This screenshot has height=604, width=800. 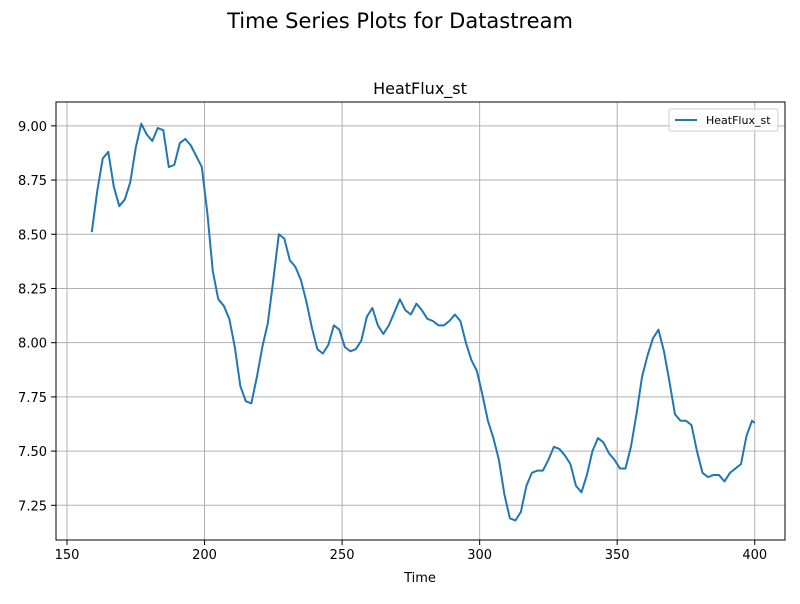 I want to click on x-axis-label: Time, so click(x=419, y=578).